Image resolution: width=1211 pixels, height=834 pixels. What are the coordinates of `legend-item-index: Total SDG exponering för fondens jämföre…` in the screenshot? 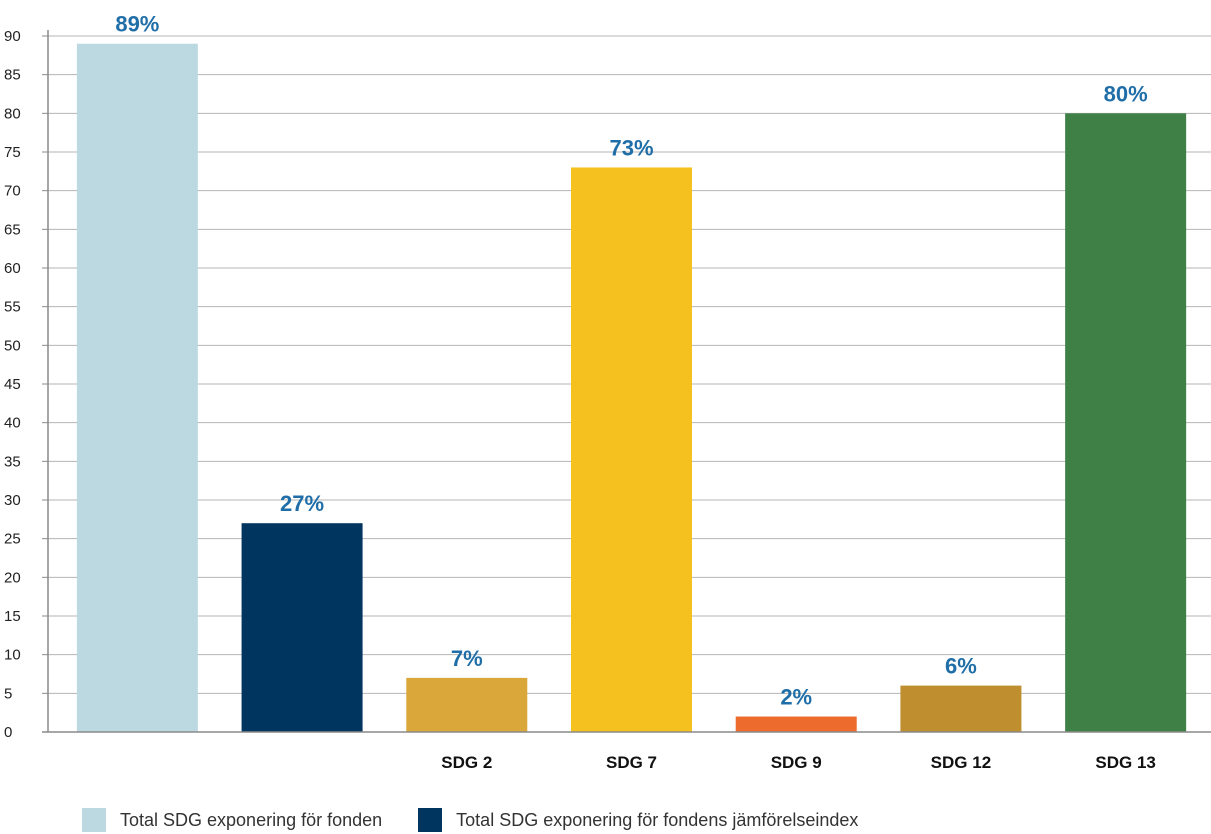 It's located at (638, 820).